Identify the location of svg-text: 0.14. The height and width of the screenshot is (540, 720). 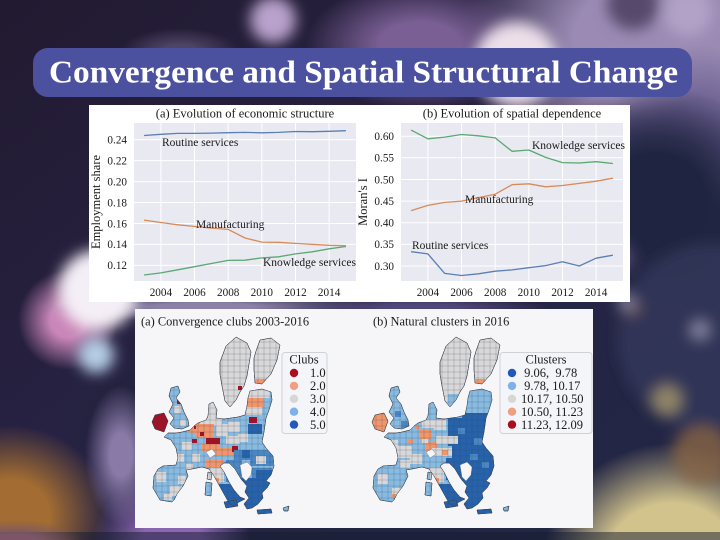
(117, 245).